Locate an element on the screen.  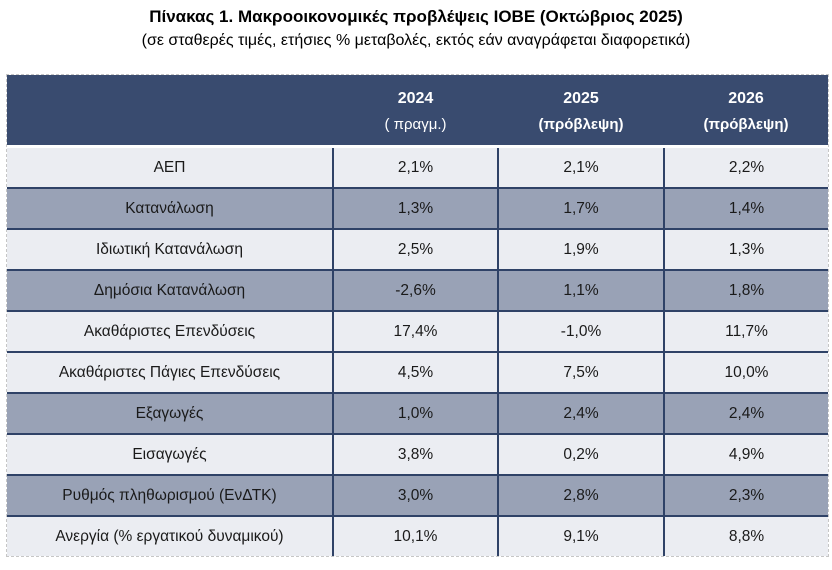
table-row-gdp: ΑΕΠ 2,1% 2,1% 2,2% is located at coordinates (417, 166).